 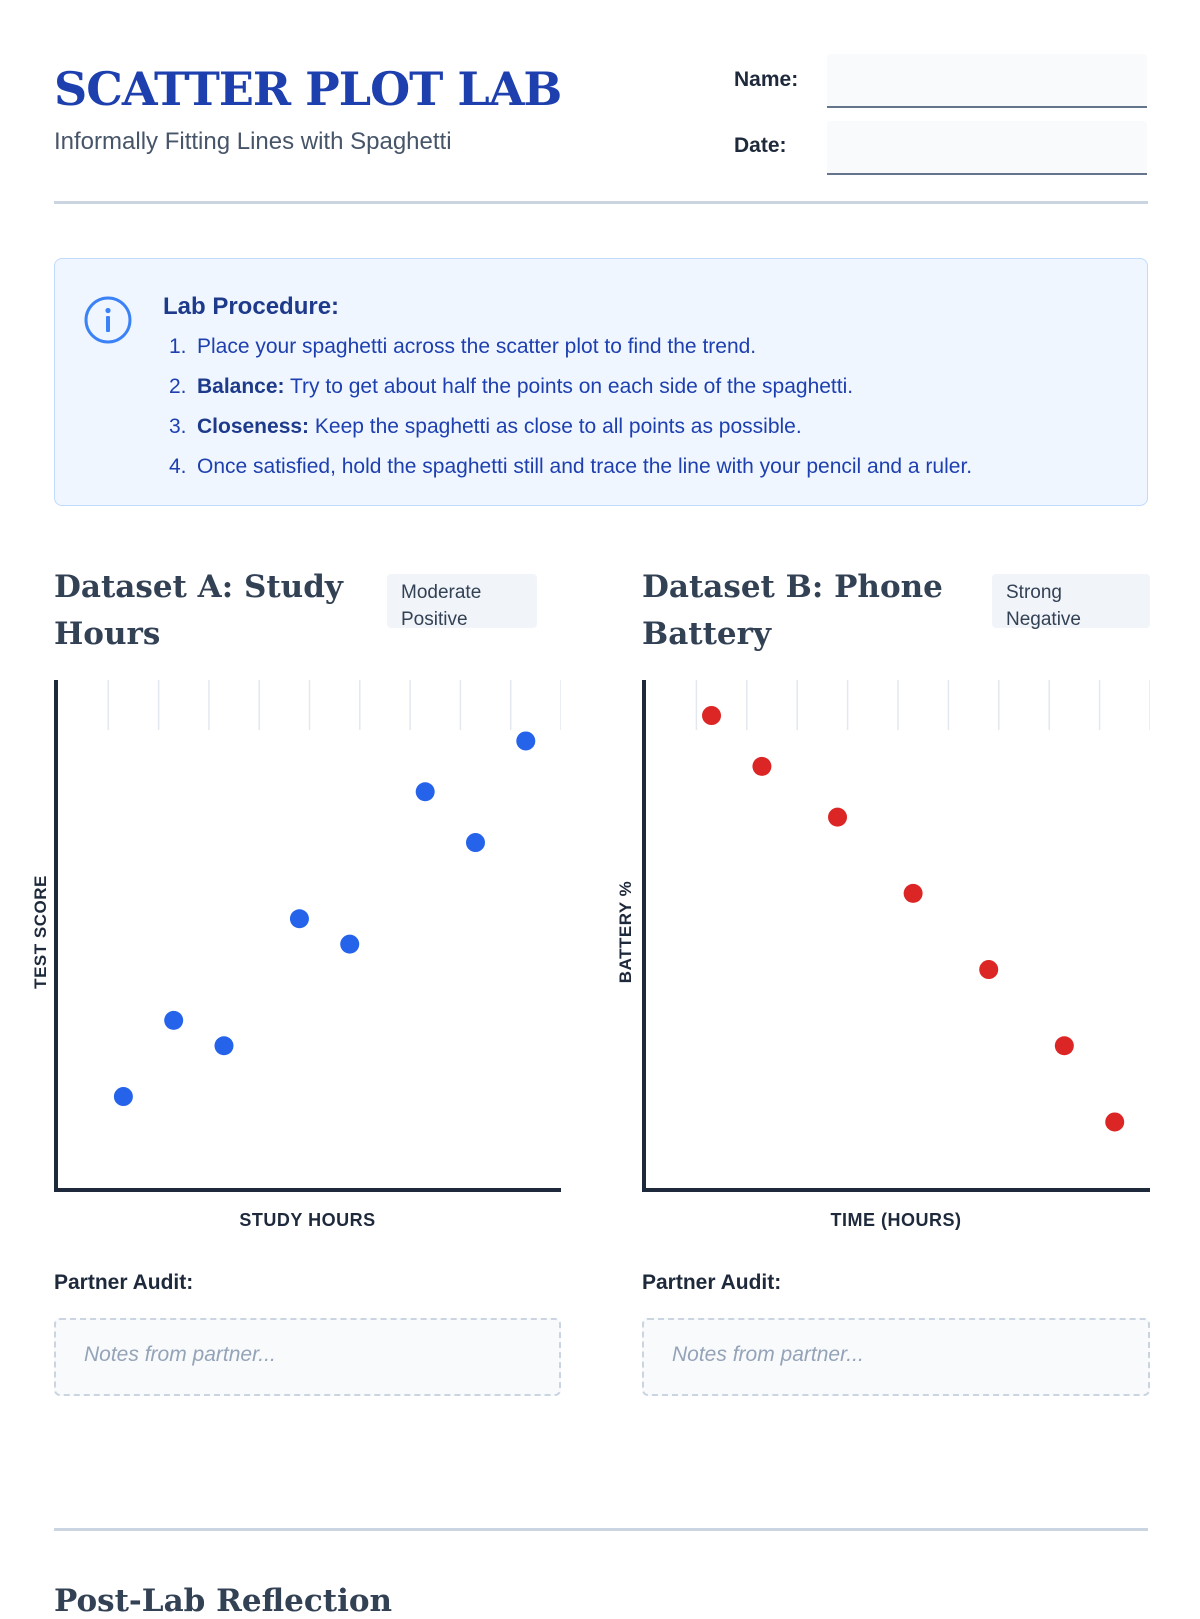 What do you see at coordinates (792, 610) in the screenshot?
I see `dataset-b-title: Dataset B: Phone Battery` at bounding box center [792, 610].